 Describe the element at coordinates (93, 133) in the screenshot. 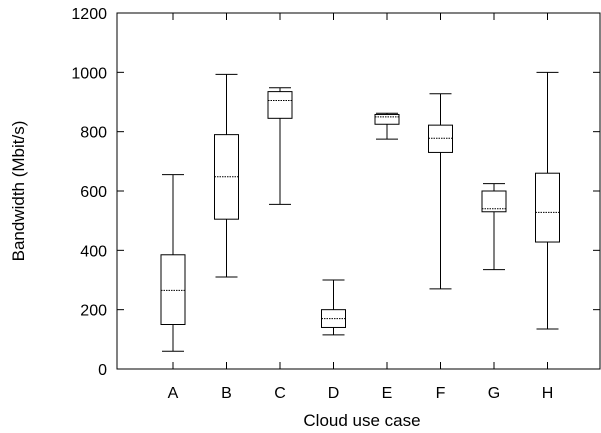

I see `y-tick-label: 800` at that location.